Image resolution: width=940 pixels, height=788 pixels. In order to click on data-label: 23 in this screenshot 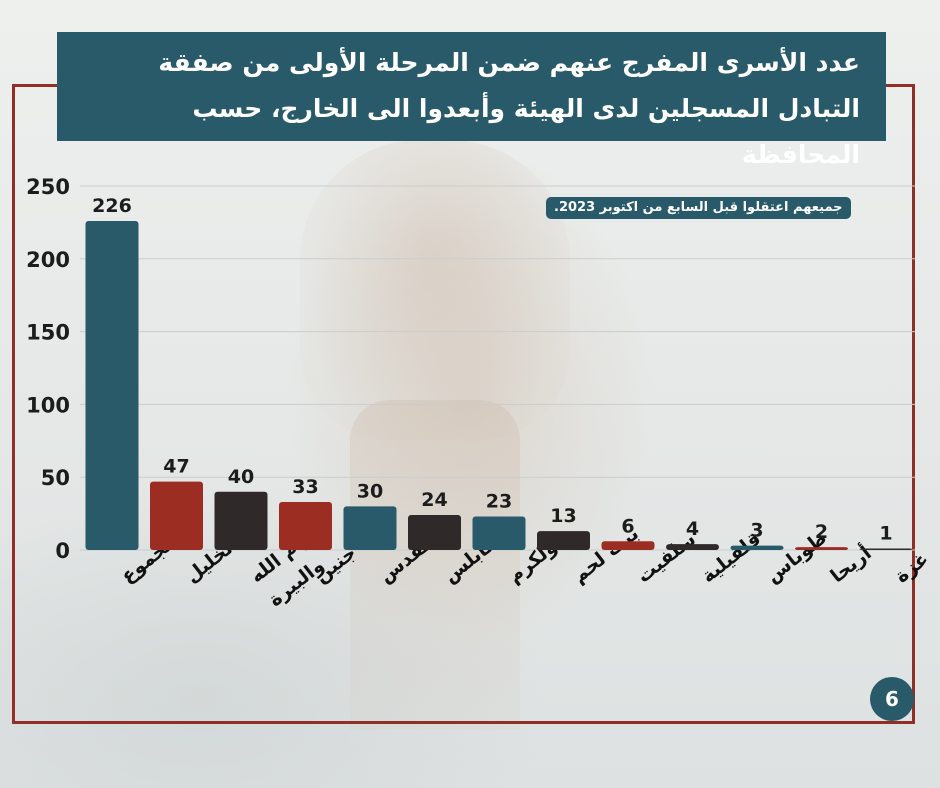, I will do `click(499, 502)`.